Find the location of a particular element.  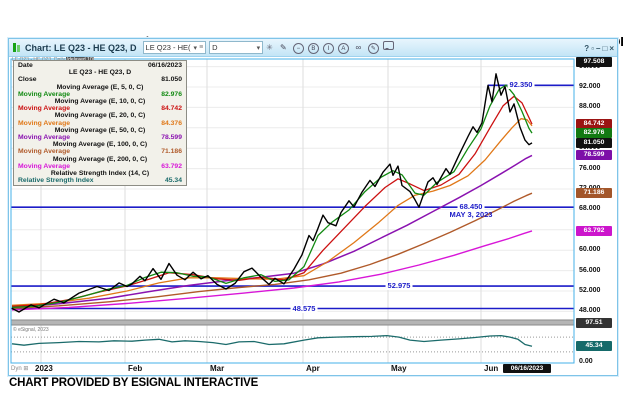

circled-i-icon: I is located at coordinates (328, 49).